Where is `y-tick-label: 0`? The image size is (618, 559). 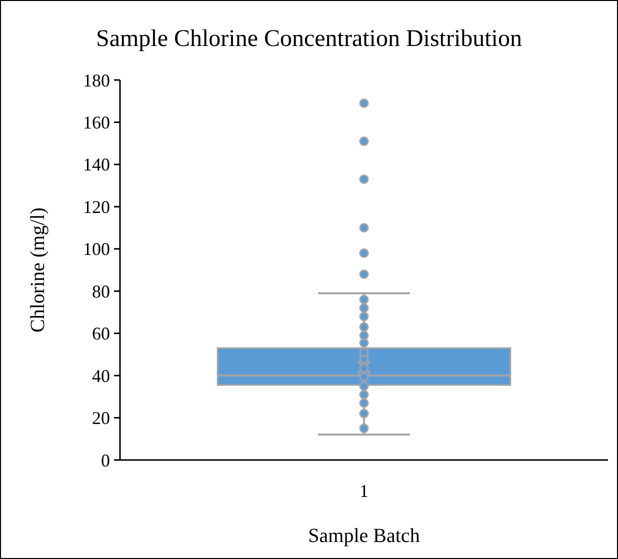
y-tick-label: 0 is located at coordinates (105, 460).